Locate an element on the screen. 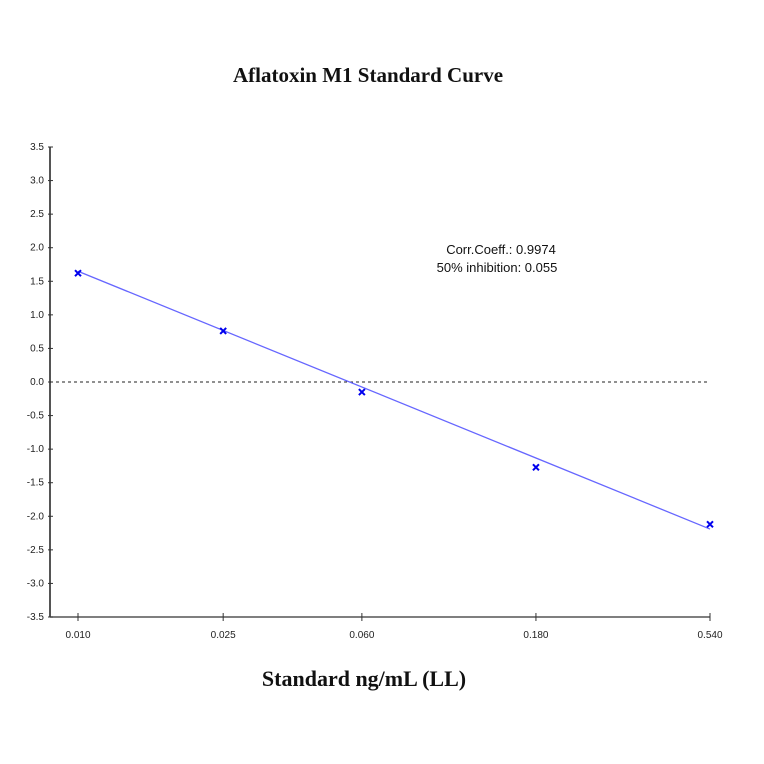  y-tick-label: -3.5 is located at coordinates (36, 617).